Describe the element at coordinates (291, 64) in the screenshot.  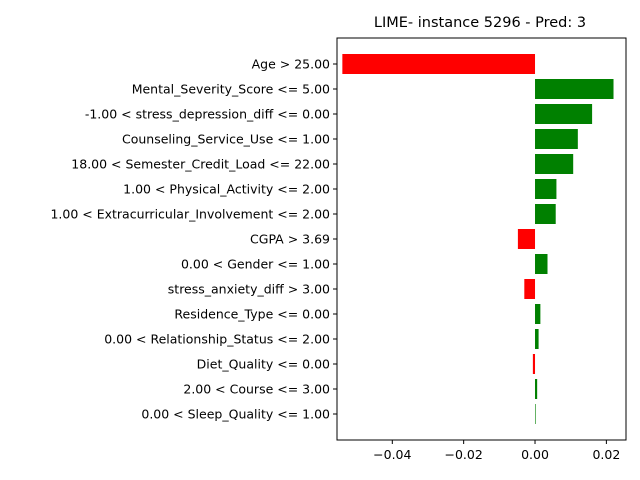
I see `y-tick-label: Age > 25.00` at that location.